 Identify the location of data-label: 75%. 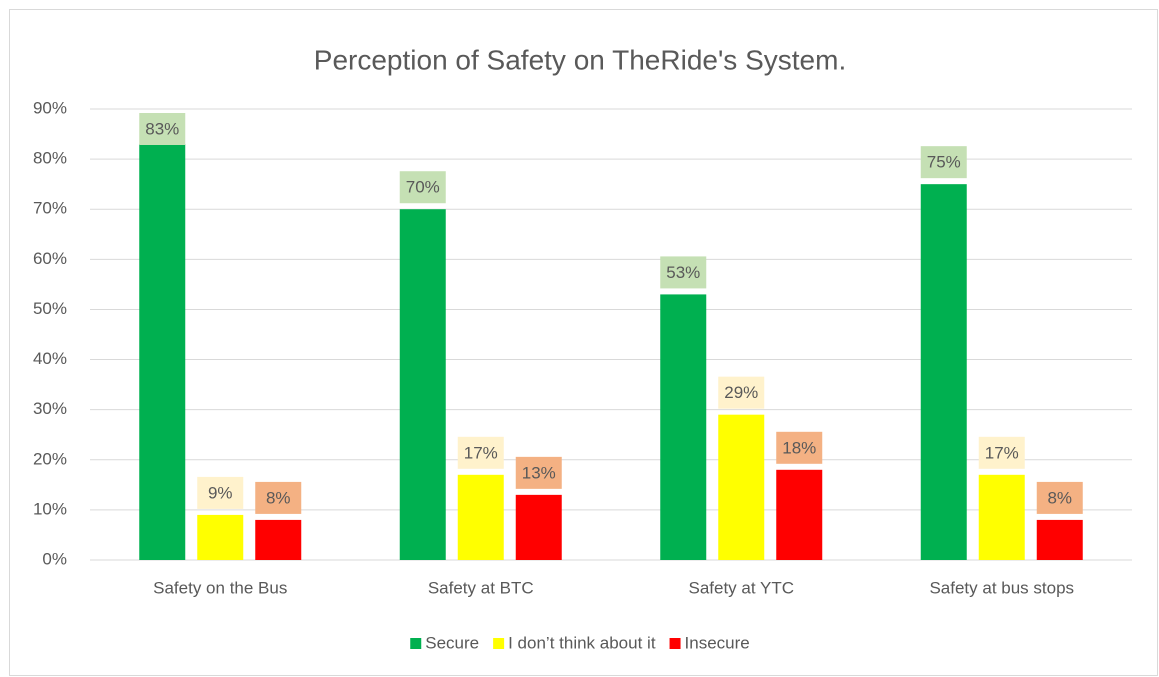
(944, 162).